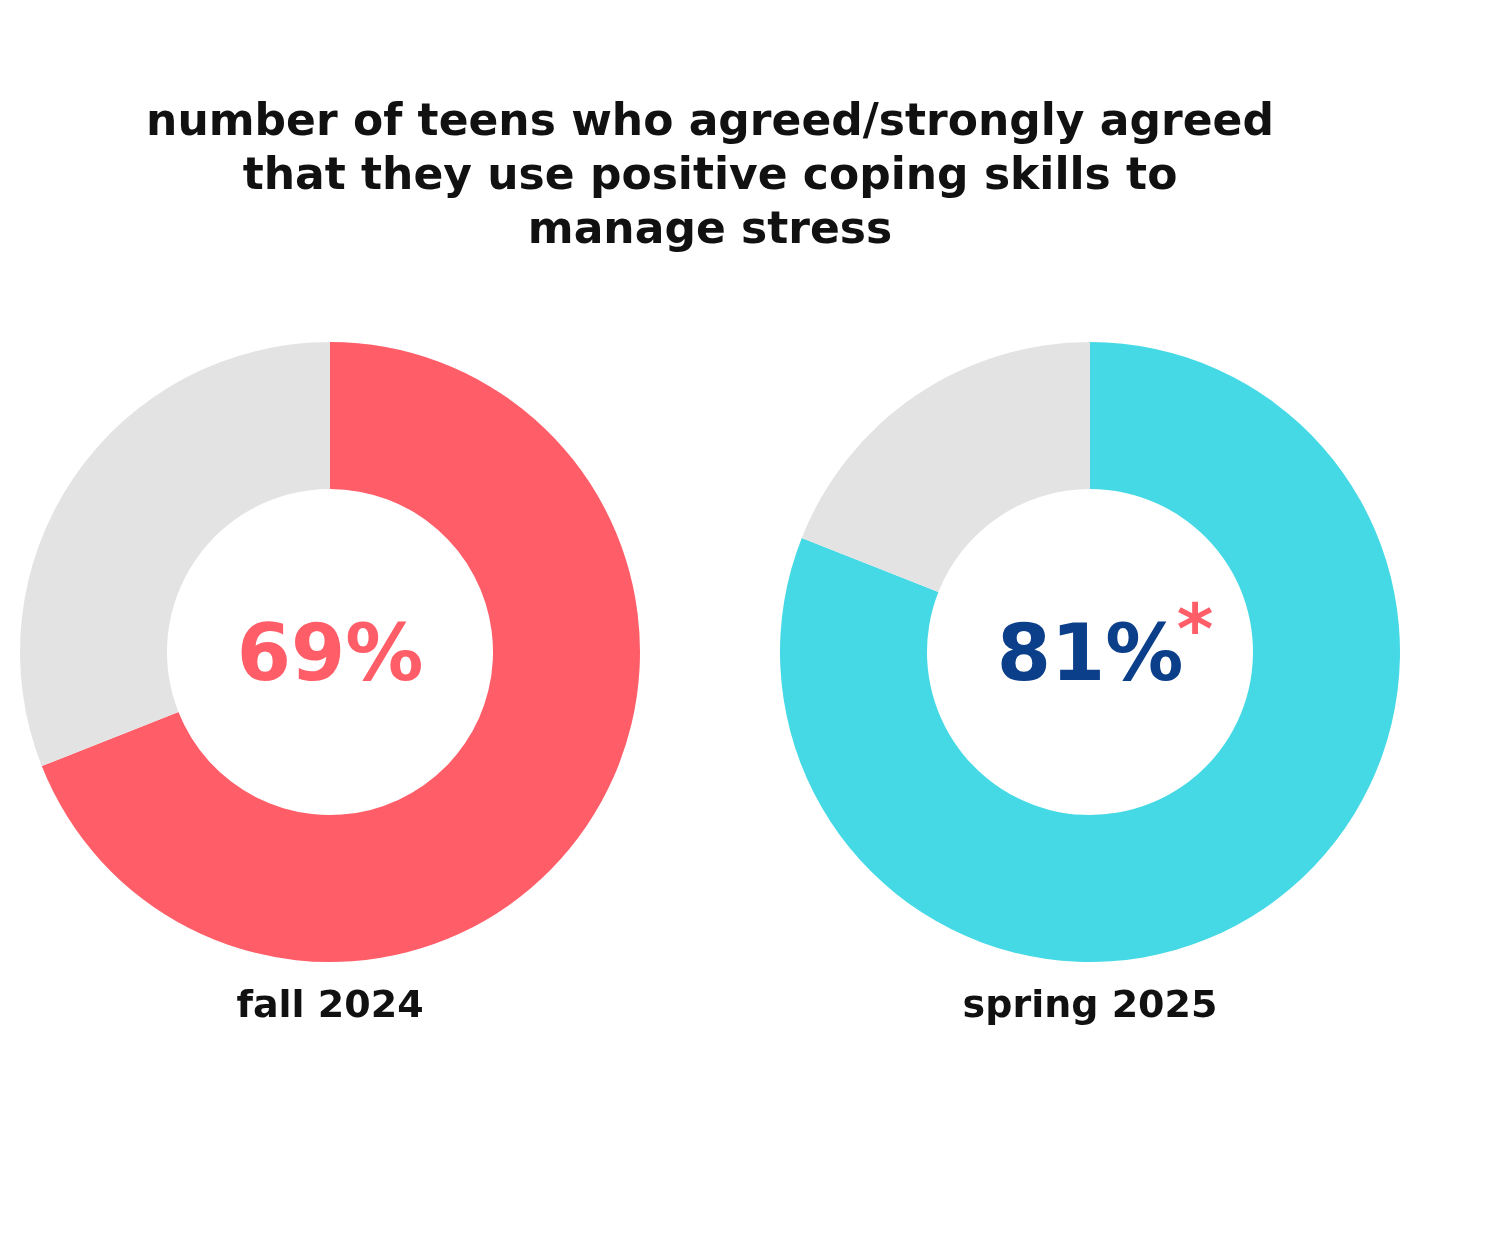  What do you see at coordinates (945, 467) in the screenshot?
I see `donut-slice` at bounding box center [945, 467].